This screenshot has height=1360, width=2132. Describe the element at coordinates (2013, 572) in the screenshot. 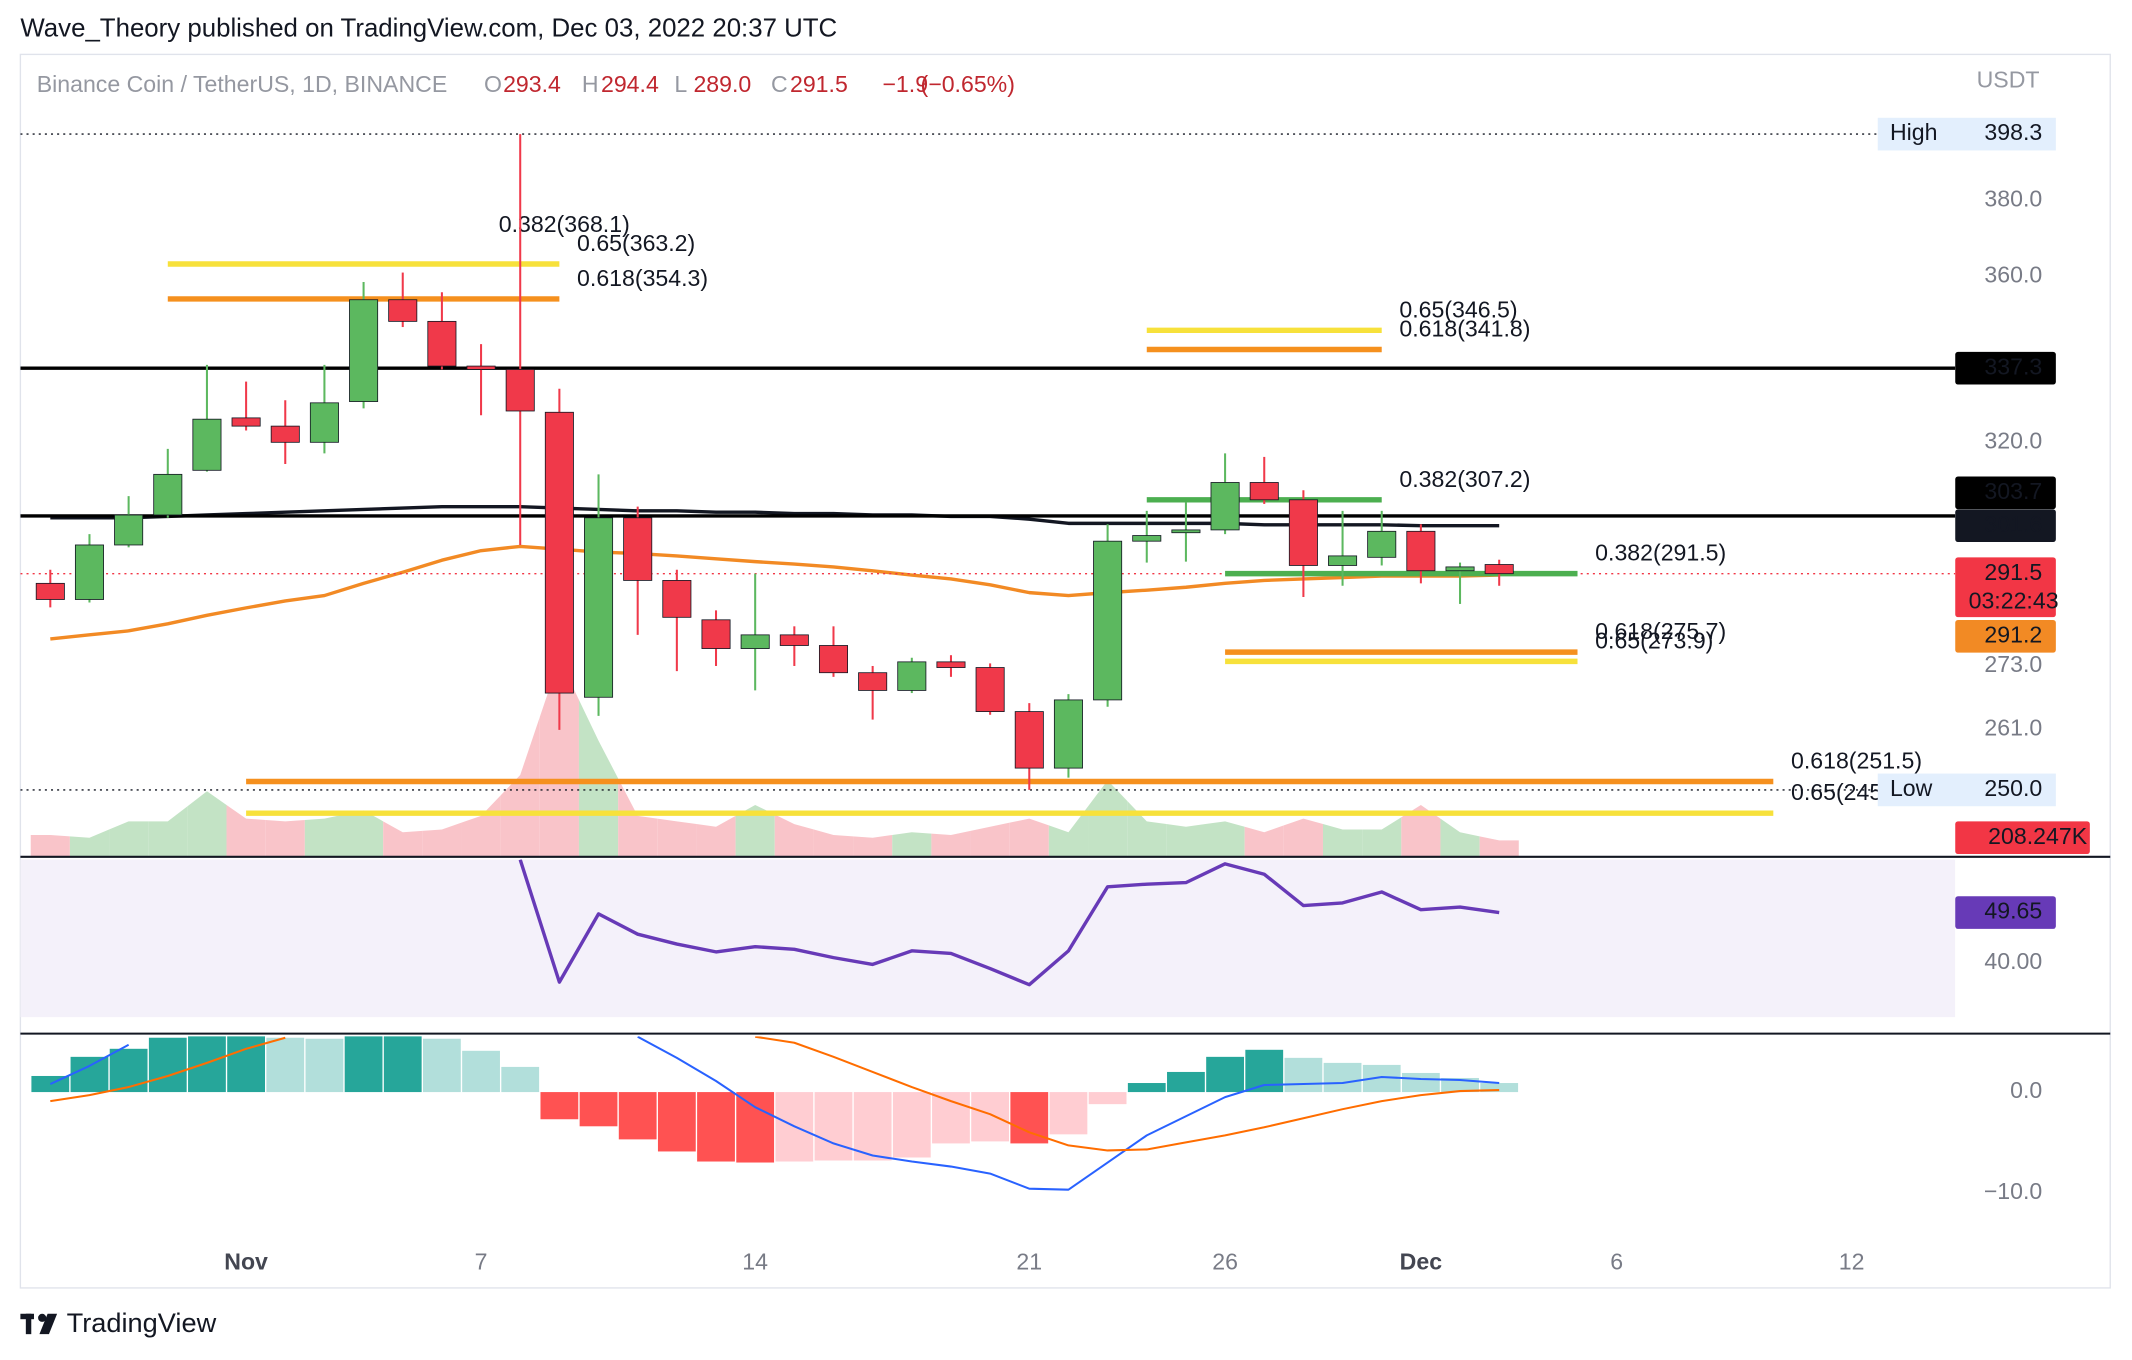

I see `current-price-value: 291.5` at that location.